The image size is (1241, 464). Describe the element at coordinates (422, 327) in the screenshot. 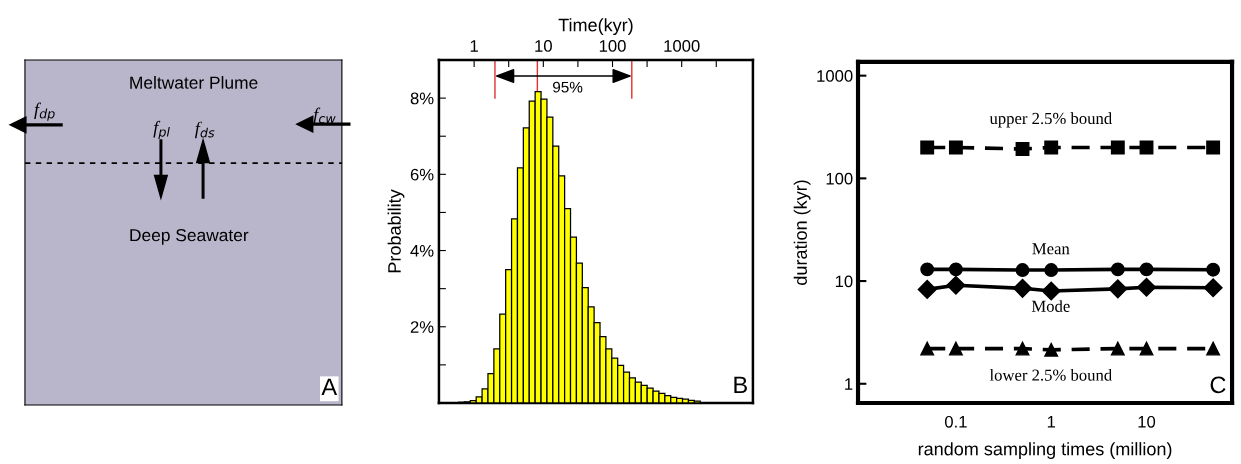

I see `y-tick-label: 2%` at that location.